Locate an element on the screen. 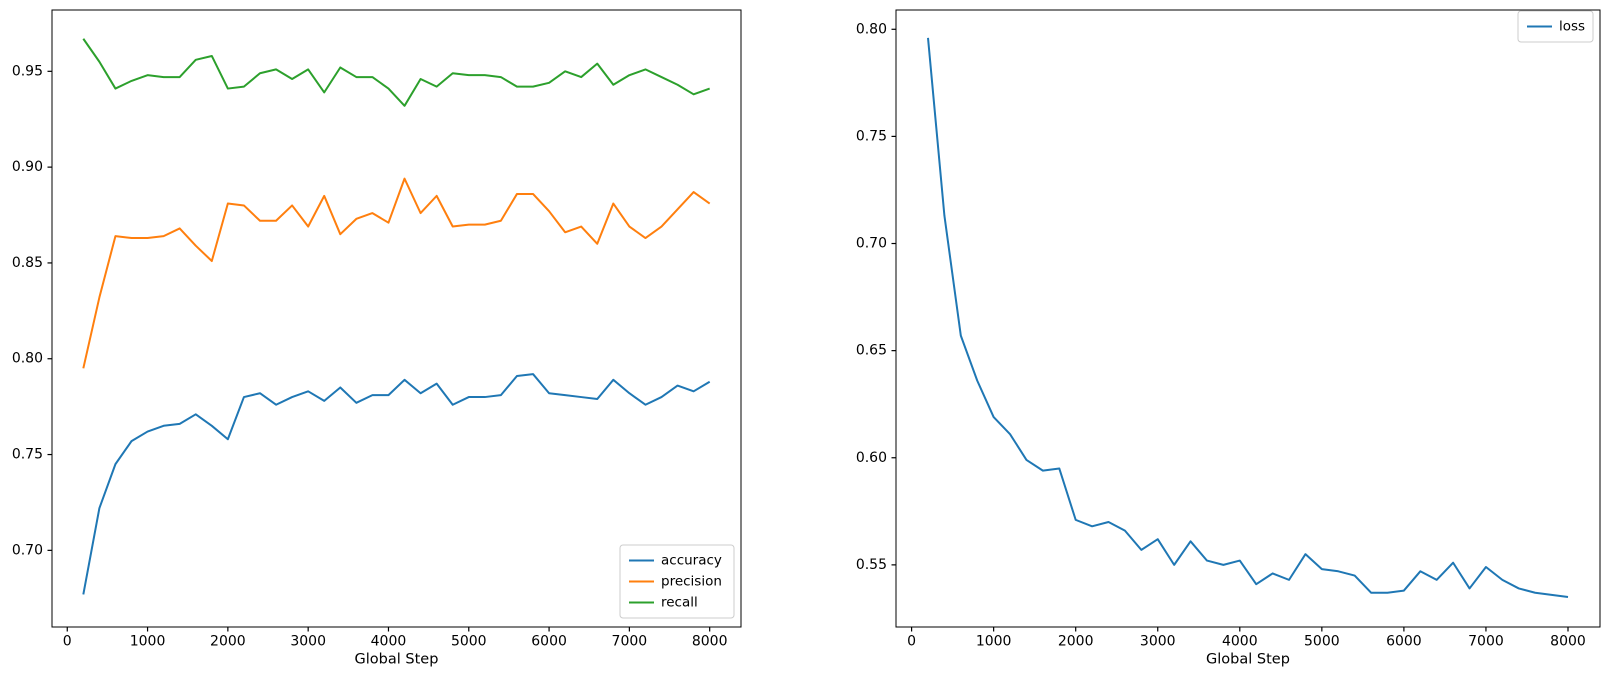 The width and height of the screenshot is (1610, 679). y-tick-label: 0.95 is located at coordinates (27, 71).